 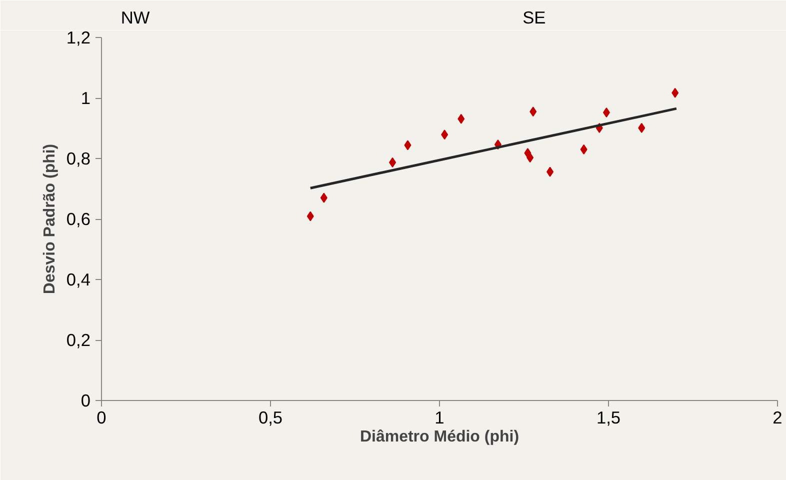 What do you see at coordinates (101, 418) in the screenshot?
I see `x-tick-label: 0` at bounding box center [101, 418].